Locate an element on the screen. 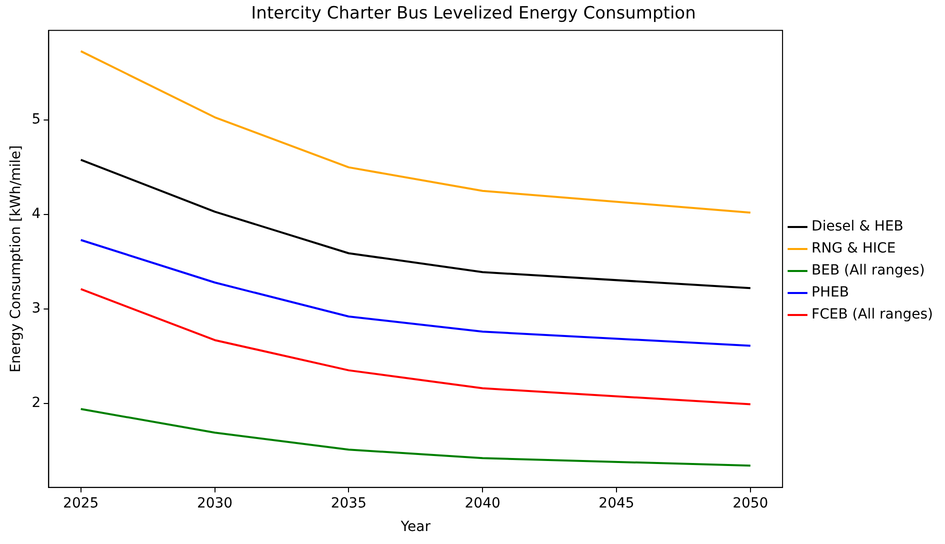 The height and width of the screenshot is (544, 945). y-tick-label: 5 is located at coordinates (36, 120).